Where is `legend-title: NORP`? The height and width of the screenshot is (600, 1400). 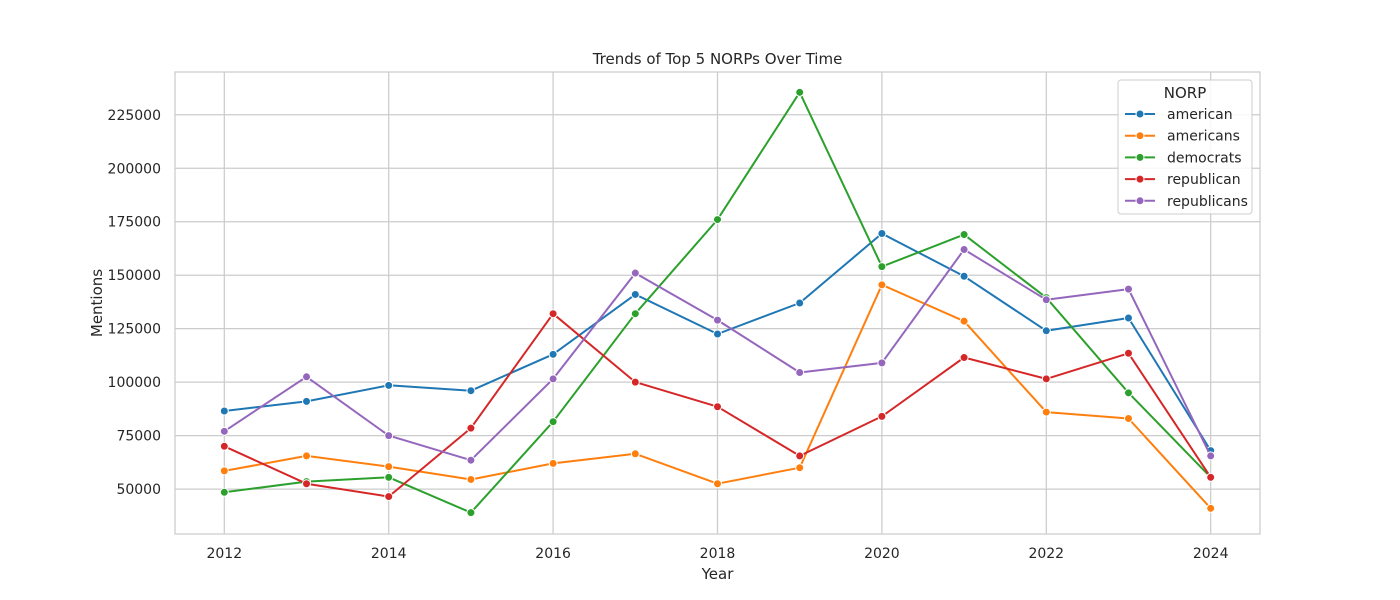 legend-title: NORP is located at coordinates (1185, 93).